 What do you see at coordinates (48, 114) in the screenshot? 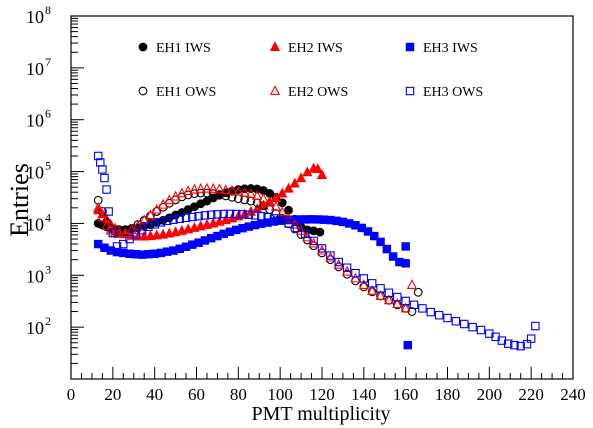
I see `y-tick-exponent: 6` at bounding box center [48, 114].